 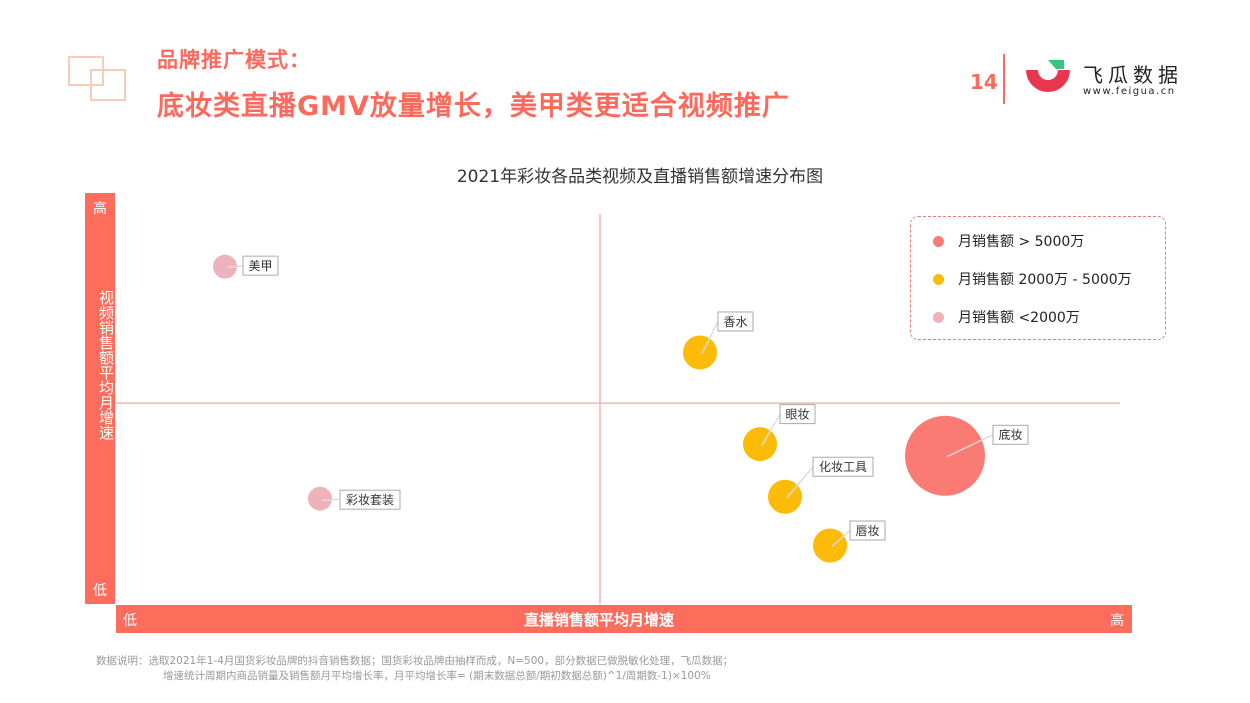 What do you see at coordinates (938, 317) in the screenshot?
I see `legend-swatch-small` at bounding box center [938, 317].